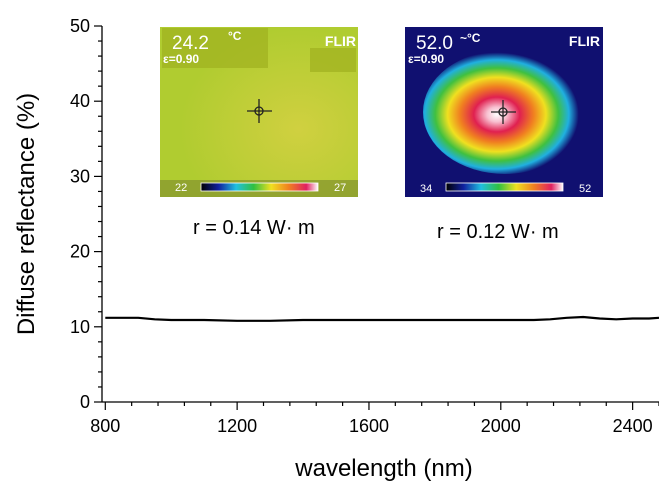 This screenshot has width=659, height=482. I want to click on x-tick-label: 1600, so click(369, 426).